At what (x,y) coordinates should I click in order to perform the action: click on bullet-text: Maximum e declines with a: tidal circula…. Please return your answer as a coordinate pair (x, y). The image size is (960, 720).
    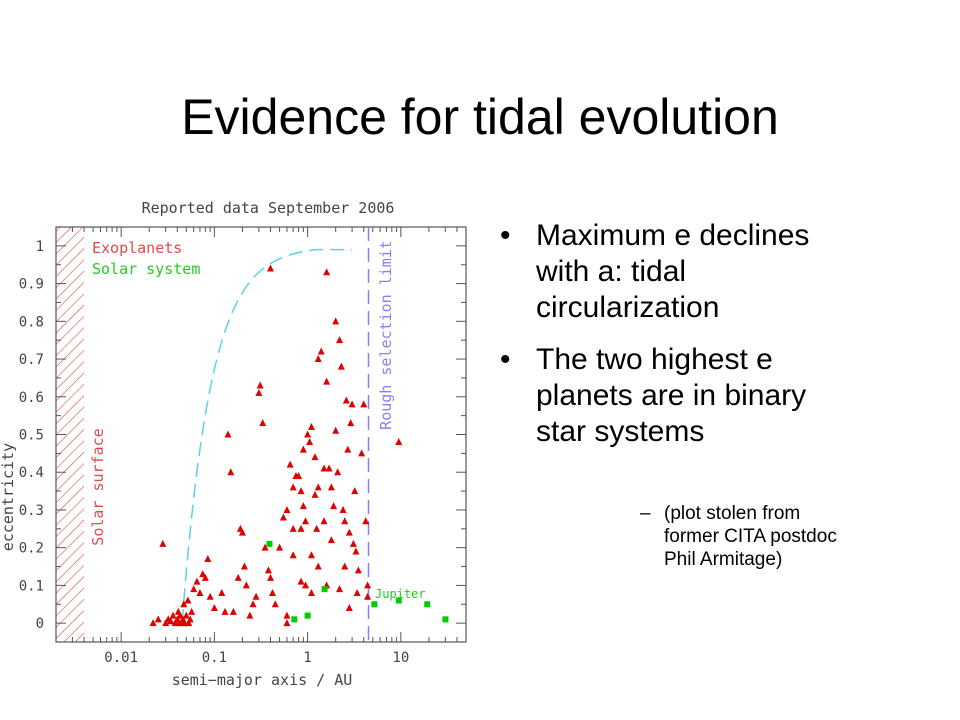
    Looking at the image, I should click on (673, 271).